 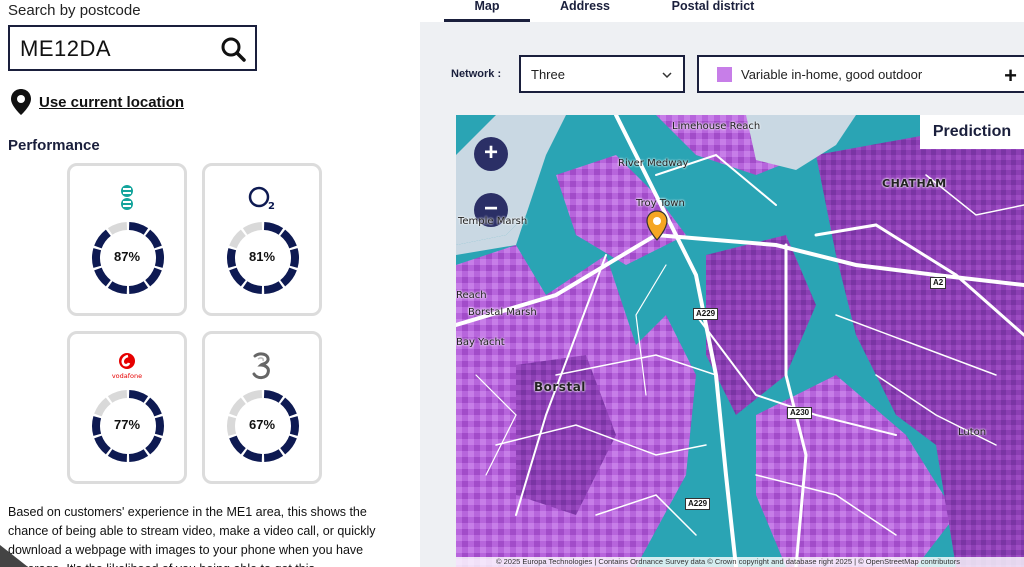 What do you see at coordinates (233, 49) in the screenshot?
I see `search-icon` at bounding box center [233, 49].